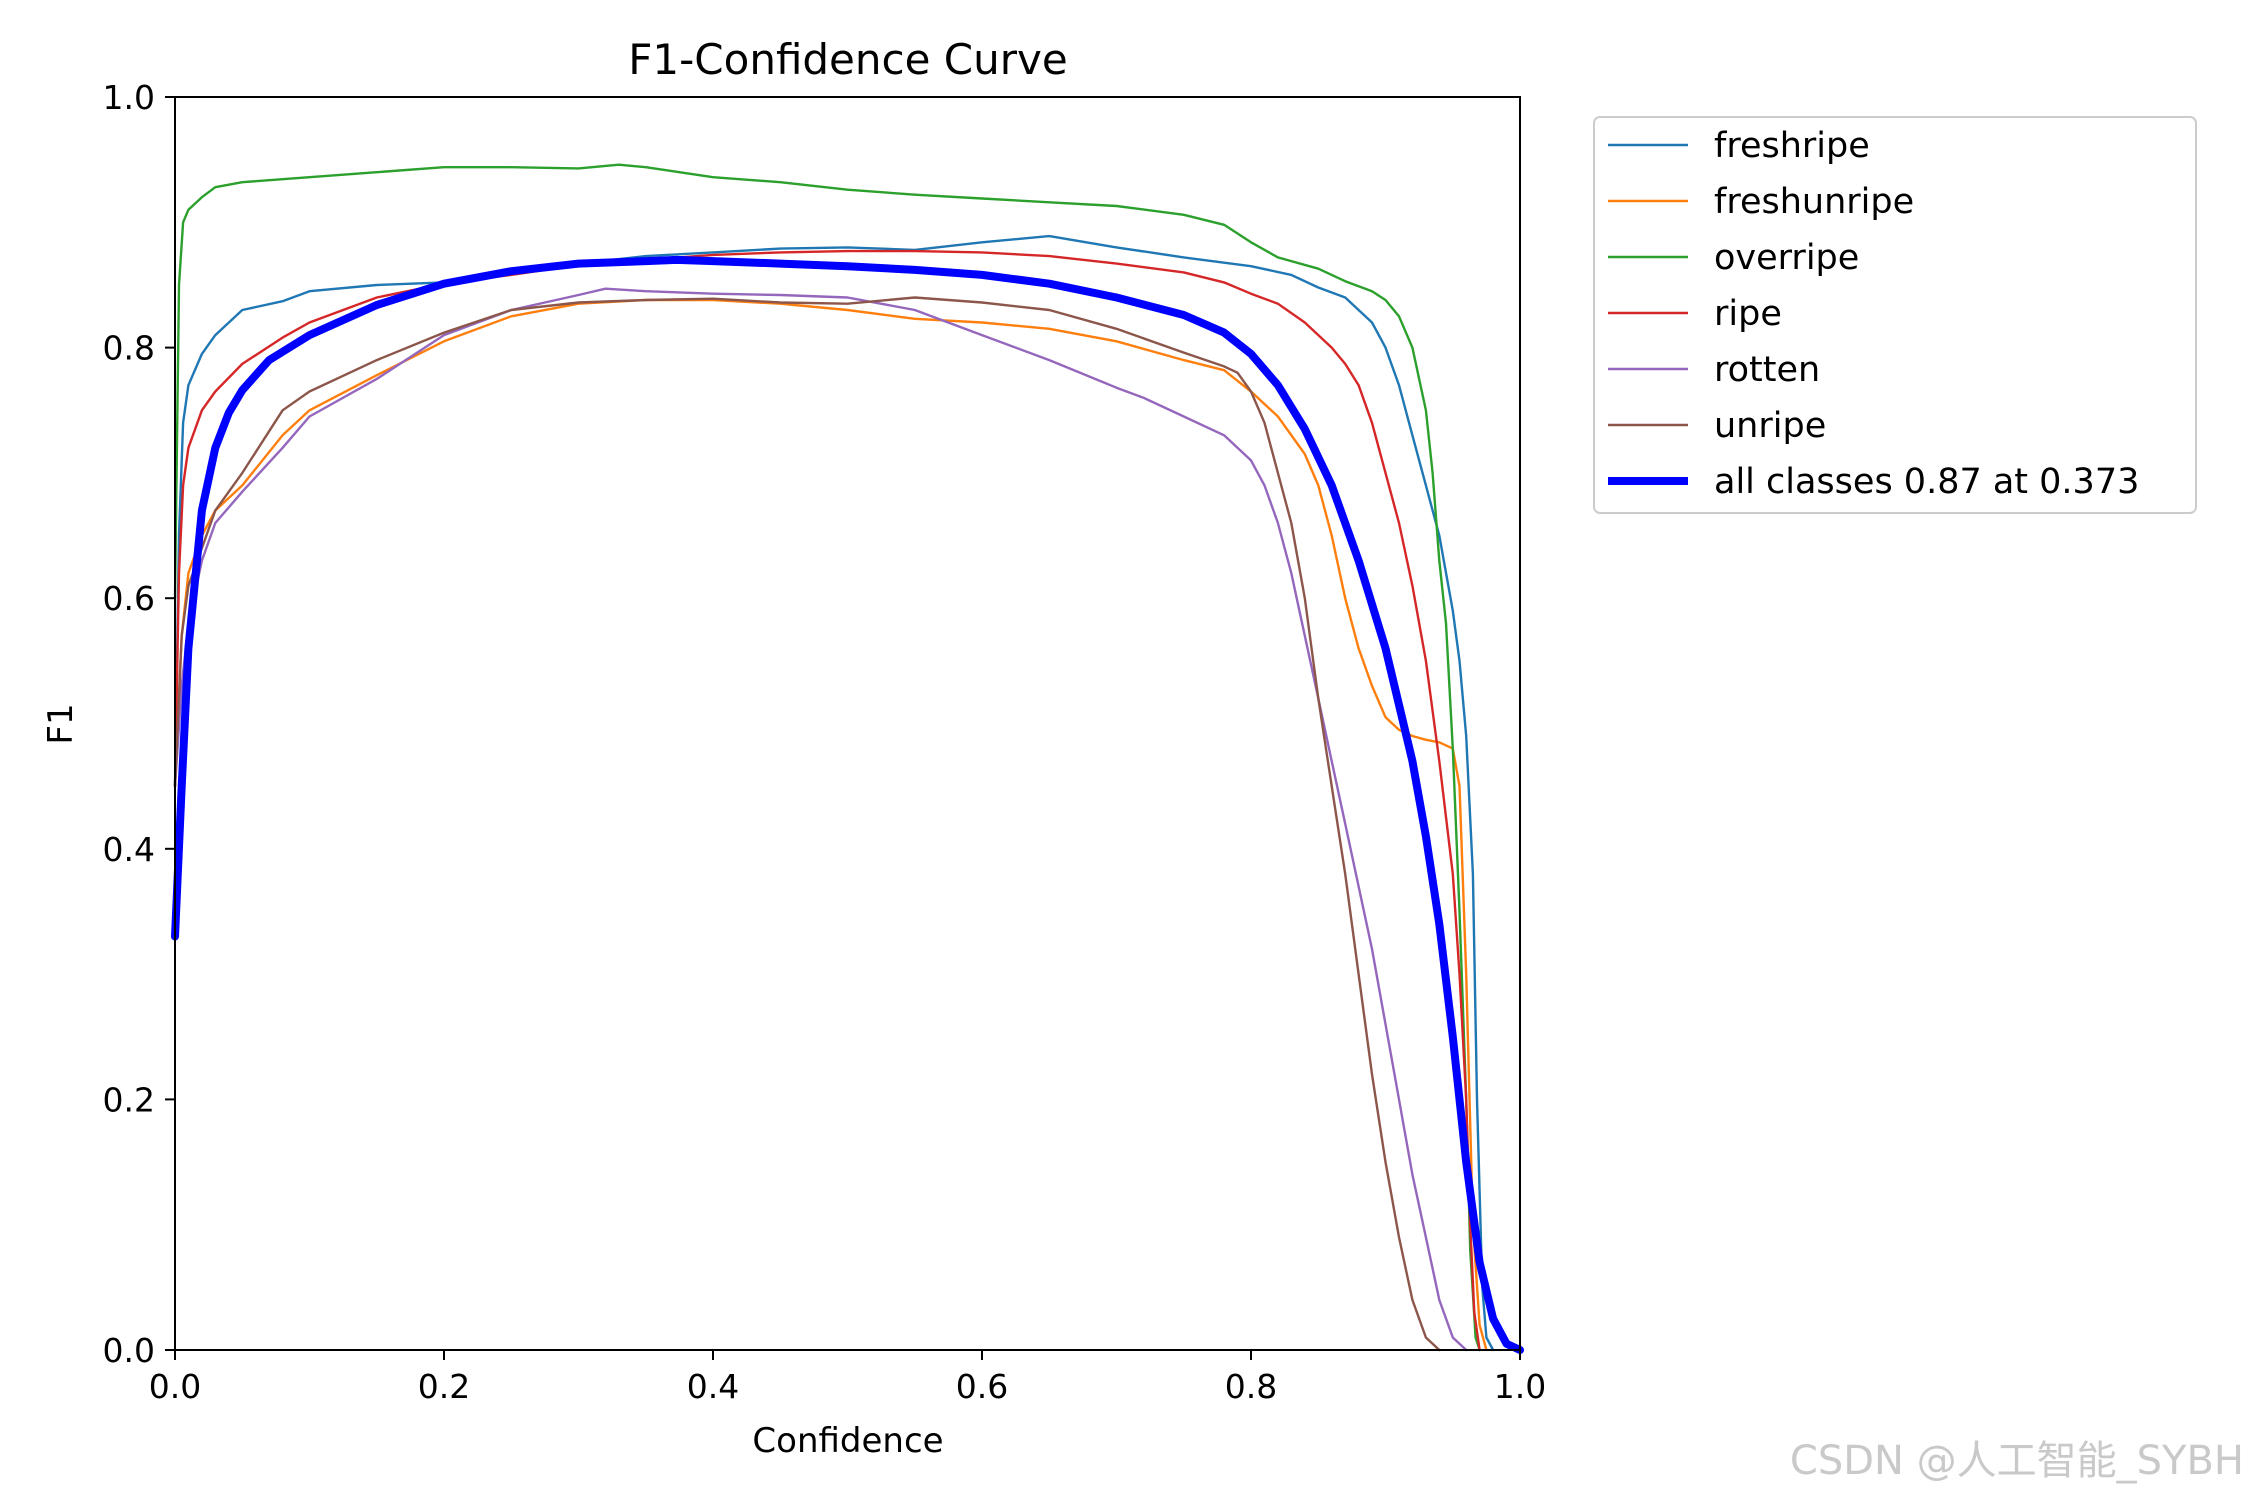 The image size is (2250, 1500). What do you see at coordinates (1251, 1386) in the screenshot?
I see `x-tick-label: 0.8` at bounding box center [1251, 1386].